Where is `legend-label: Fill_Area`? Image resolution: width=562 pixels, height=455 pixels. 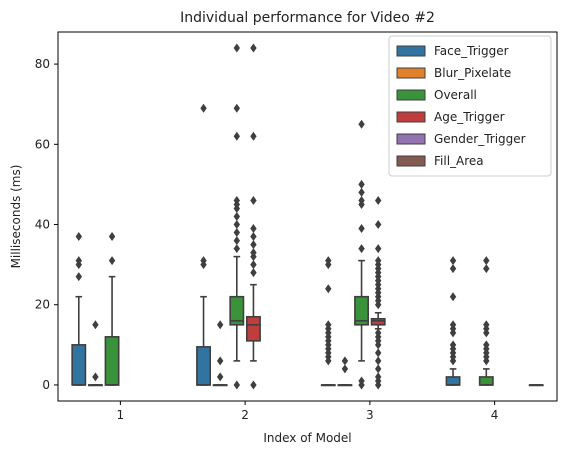 legend-label: Fill_Area is located at coordinates (459, 161).